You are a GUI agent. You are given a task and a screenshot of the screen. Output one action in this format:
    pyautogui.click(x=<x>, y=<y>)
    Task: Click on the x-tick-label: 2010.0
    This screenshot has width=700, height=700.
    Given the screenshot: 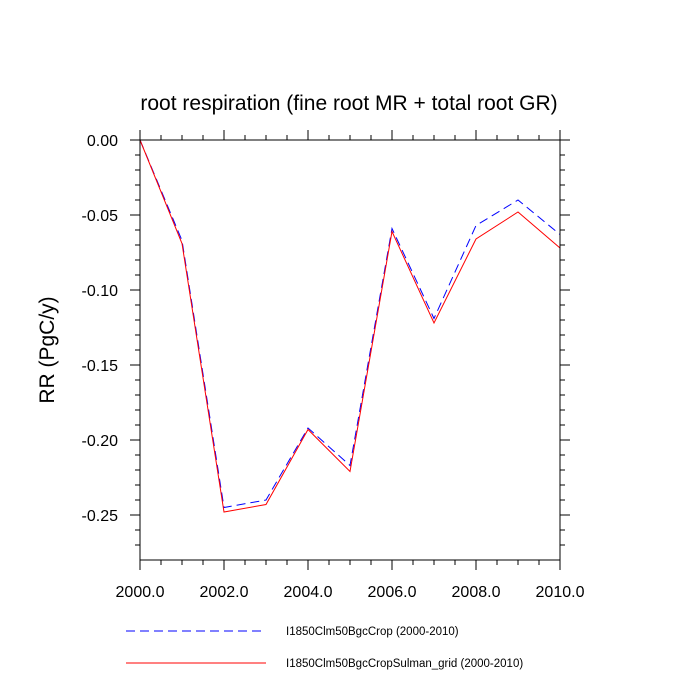 What is the action you would take?
    pyautogui.click(x=560, y=592)
    